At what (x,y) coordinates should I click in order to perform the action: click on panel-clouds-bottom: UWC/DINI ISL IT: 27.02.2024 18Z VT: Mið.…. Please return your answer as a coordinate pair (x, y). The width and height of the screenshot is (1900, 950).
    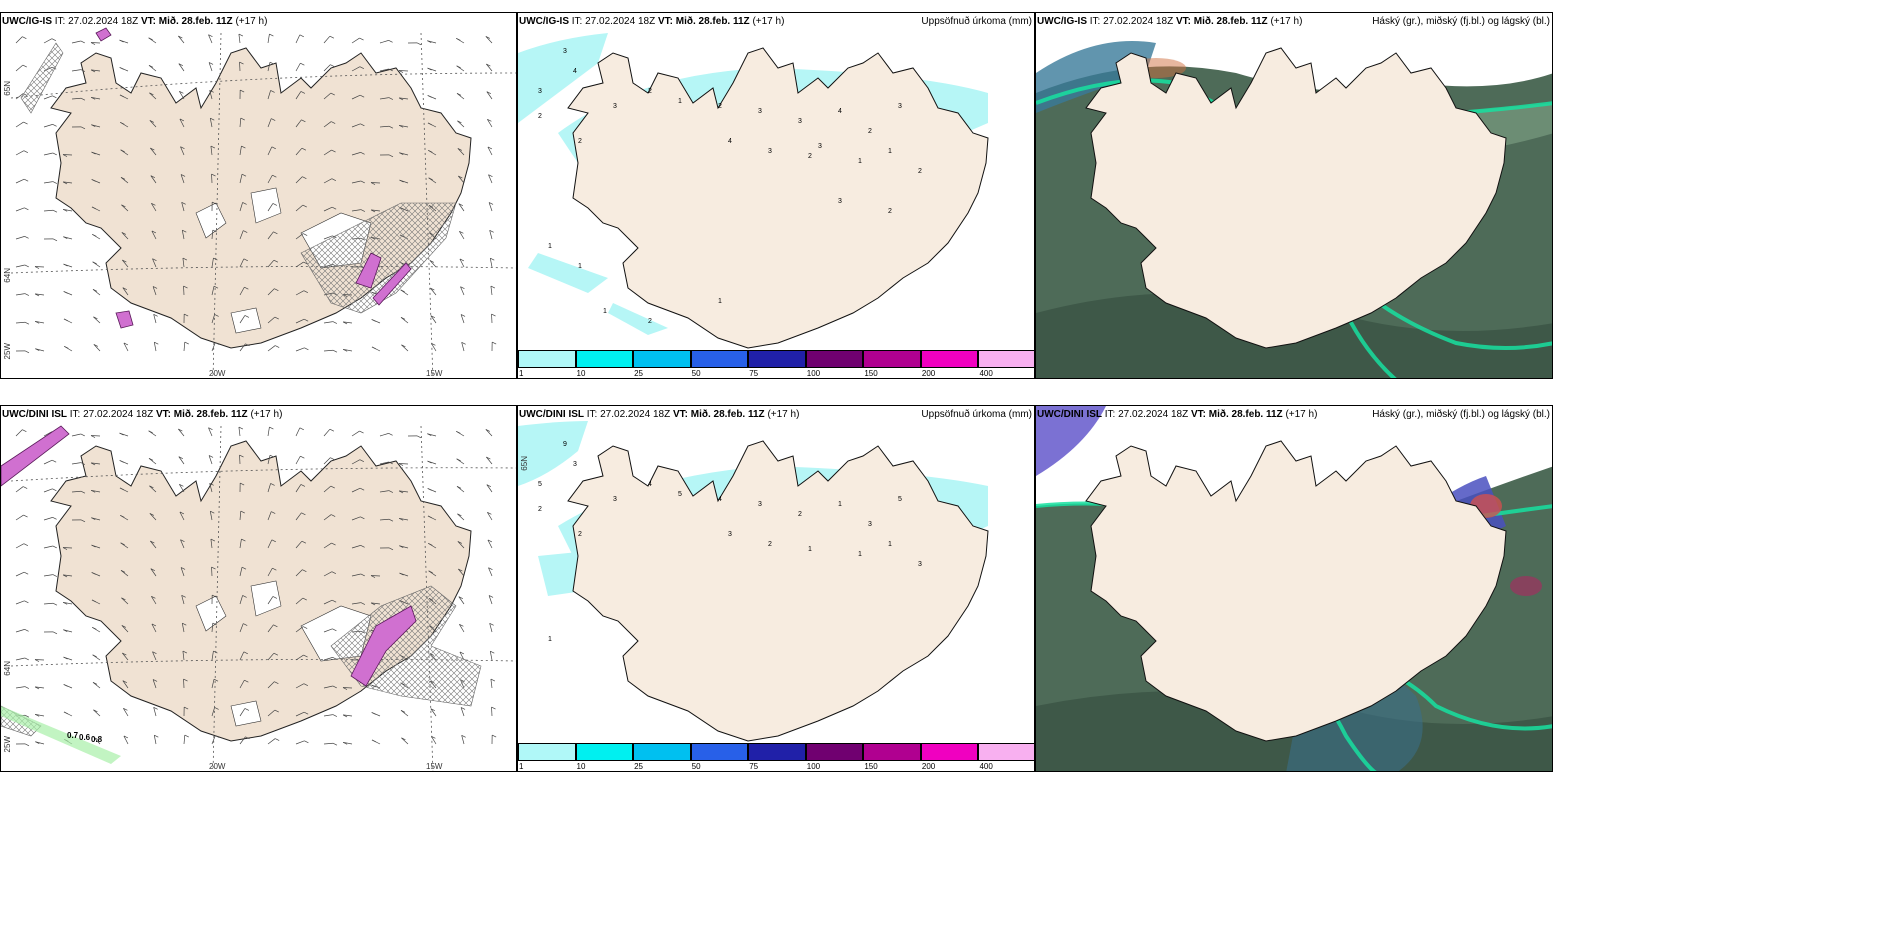
    Looking at the image, I should click on (1294, 588).